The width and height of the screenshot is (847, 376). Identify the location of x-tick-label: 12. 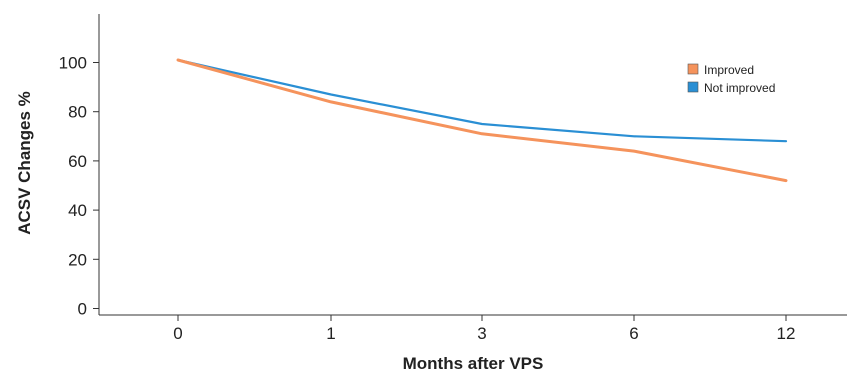
(786, 333).